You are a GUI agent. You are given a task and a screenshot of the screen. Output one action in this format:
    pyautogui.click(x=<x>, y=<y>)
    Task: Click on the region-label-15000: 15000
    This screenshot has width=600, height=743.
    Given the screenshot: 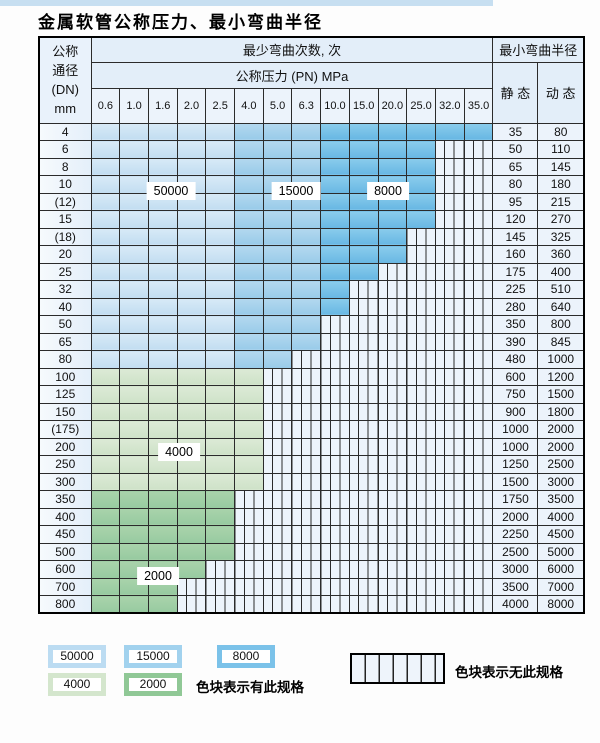 What is the action you would take?
    pyautogui.click(x=296, y=191)
    